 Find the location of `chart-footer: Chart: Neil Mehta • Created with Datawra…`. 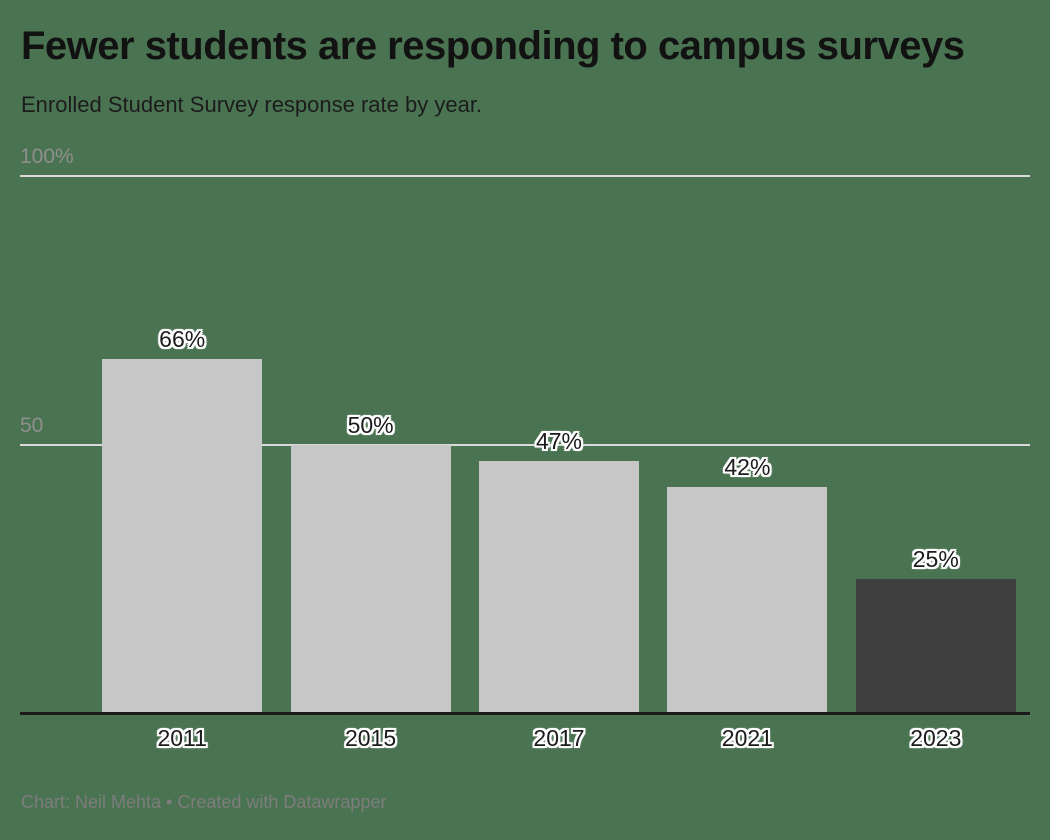

chart-footer: Chart: Neil Mehta • Created with Datawra… is located at coordinates (204, 802).